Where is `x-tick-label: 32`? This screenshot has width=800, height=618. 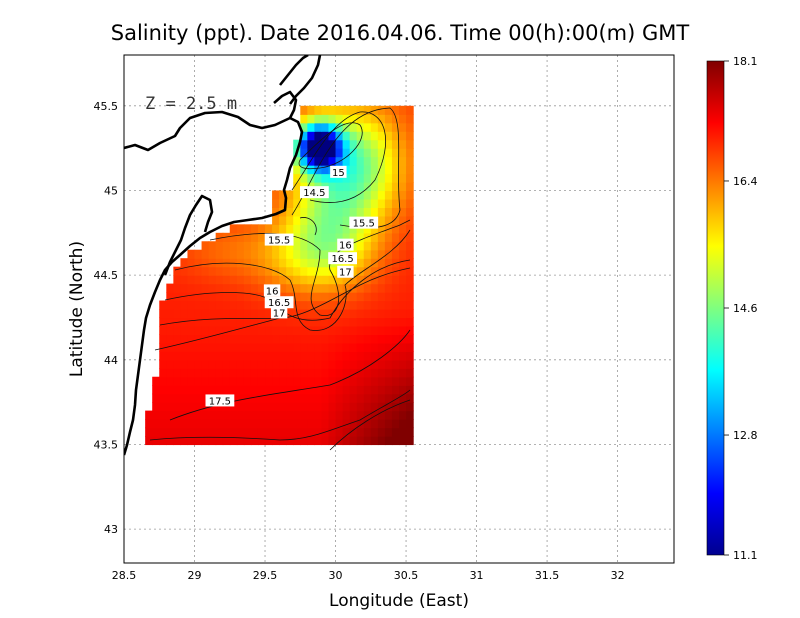 x-tick-label: 32 is located at coordinates (618, 575).